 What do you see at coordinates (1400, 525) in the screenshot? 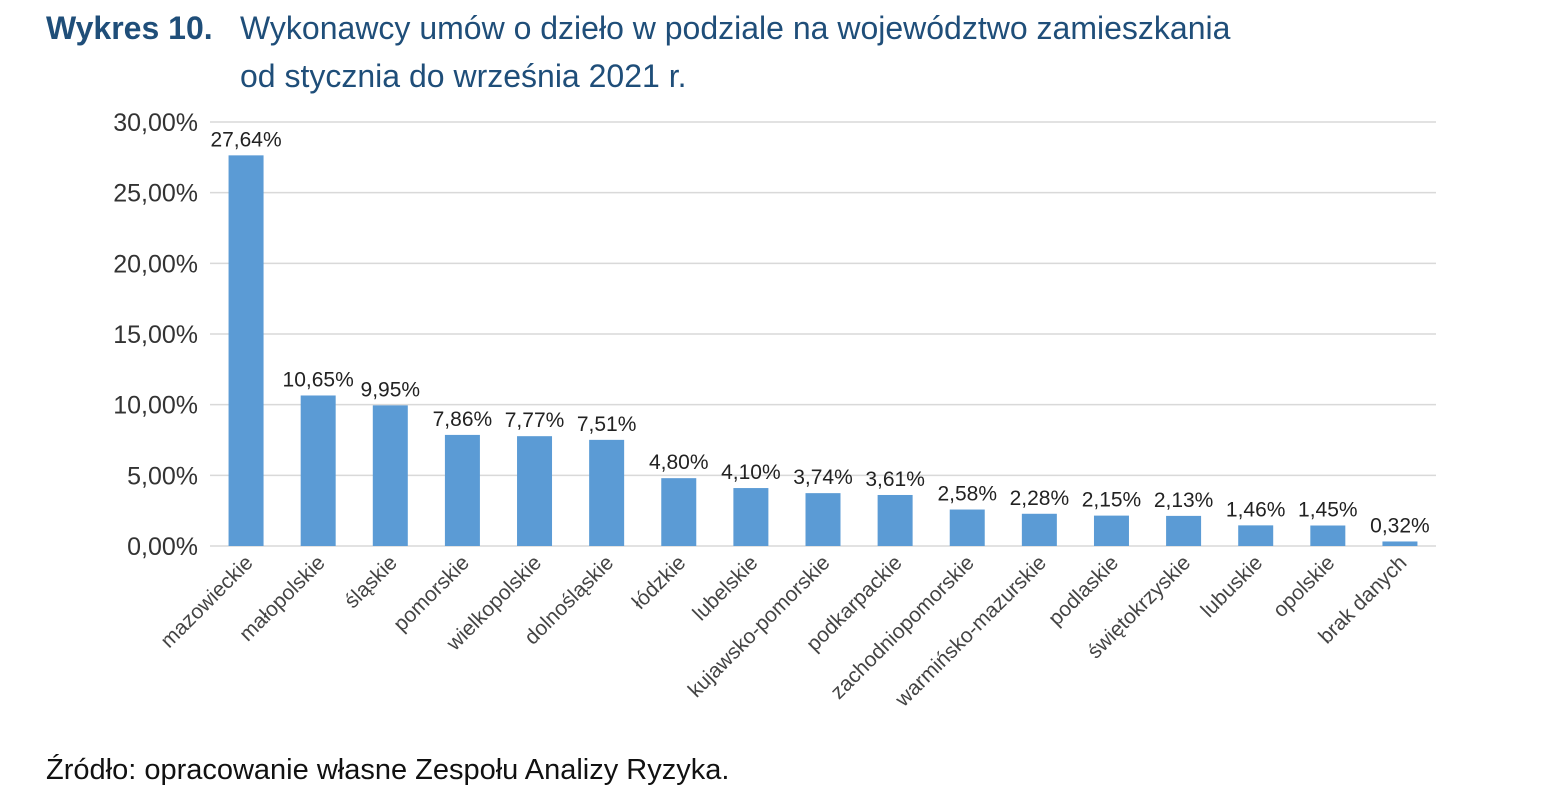
I see `data-label: 0,32%` at bounding box center [1400, 525].